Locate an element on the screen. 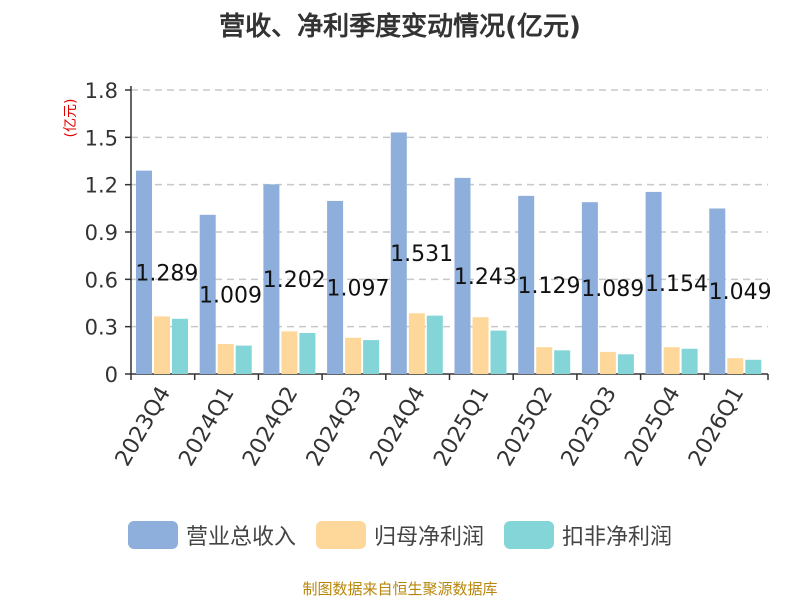  legend-swatch-deducted-profit is located at coordinates (529, 535).